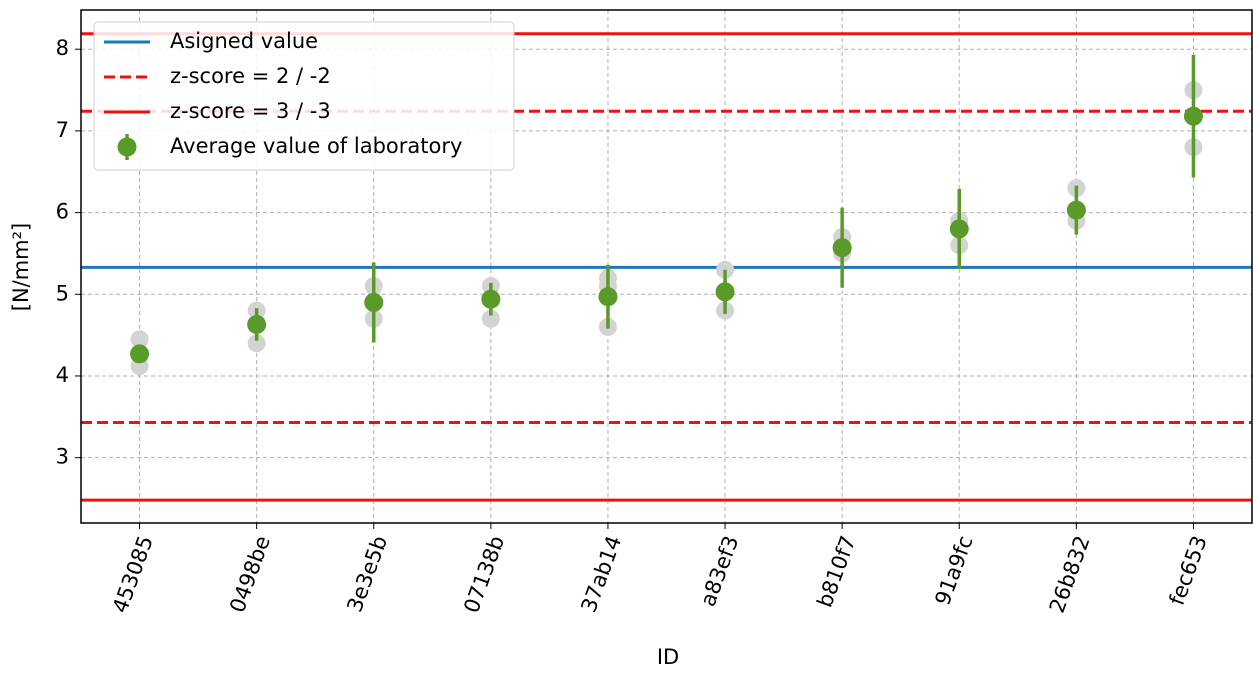  I want to click on legend-label: Average value of laboratory, so click(316, 146).